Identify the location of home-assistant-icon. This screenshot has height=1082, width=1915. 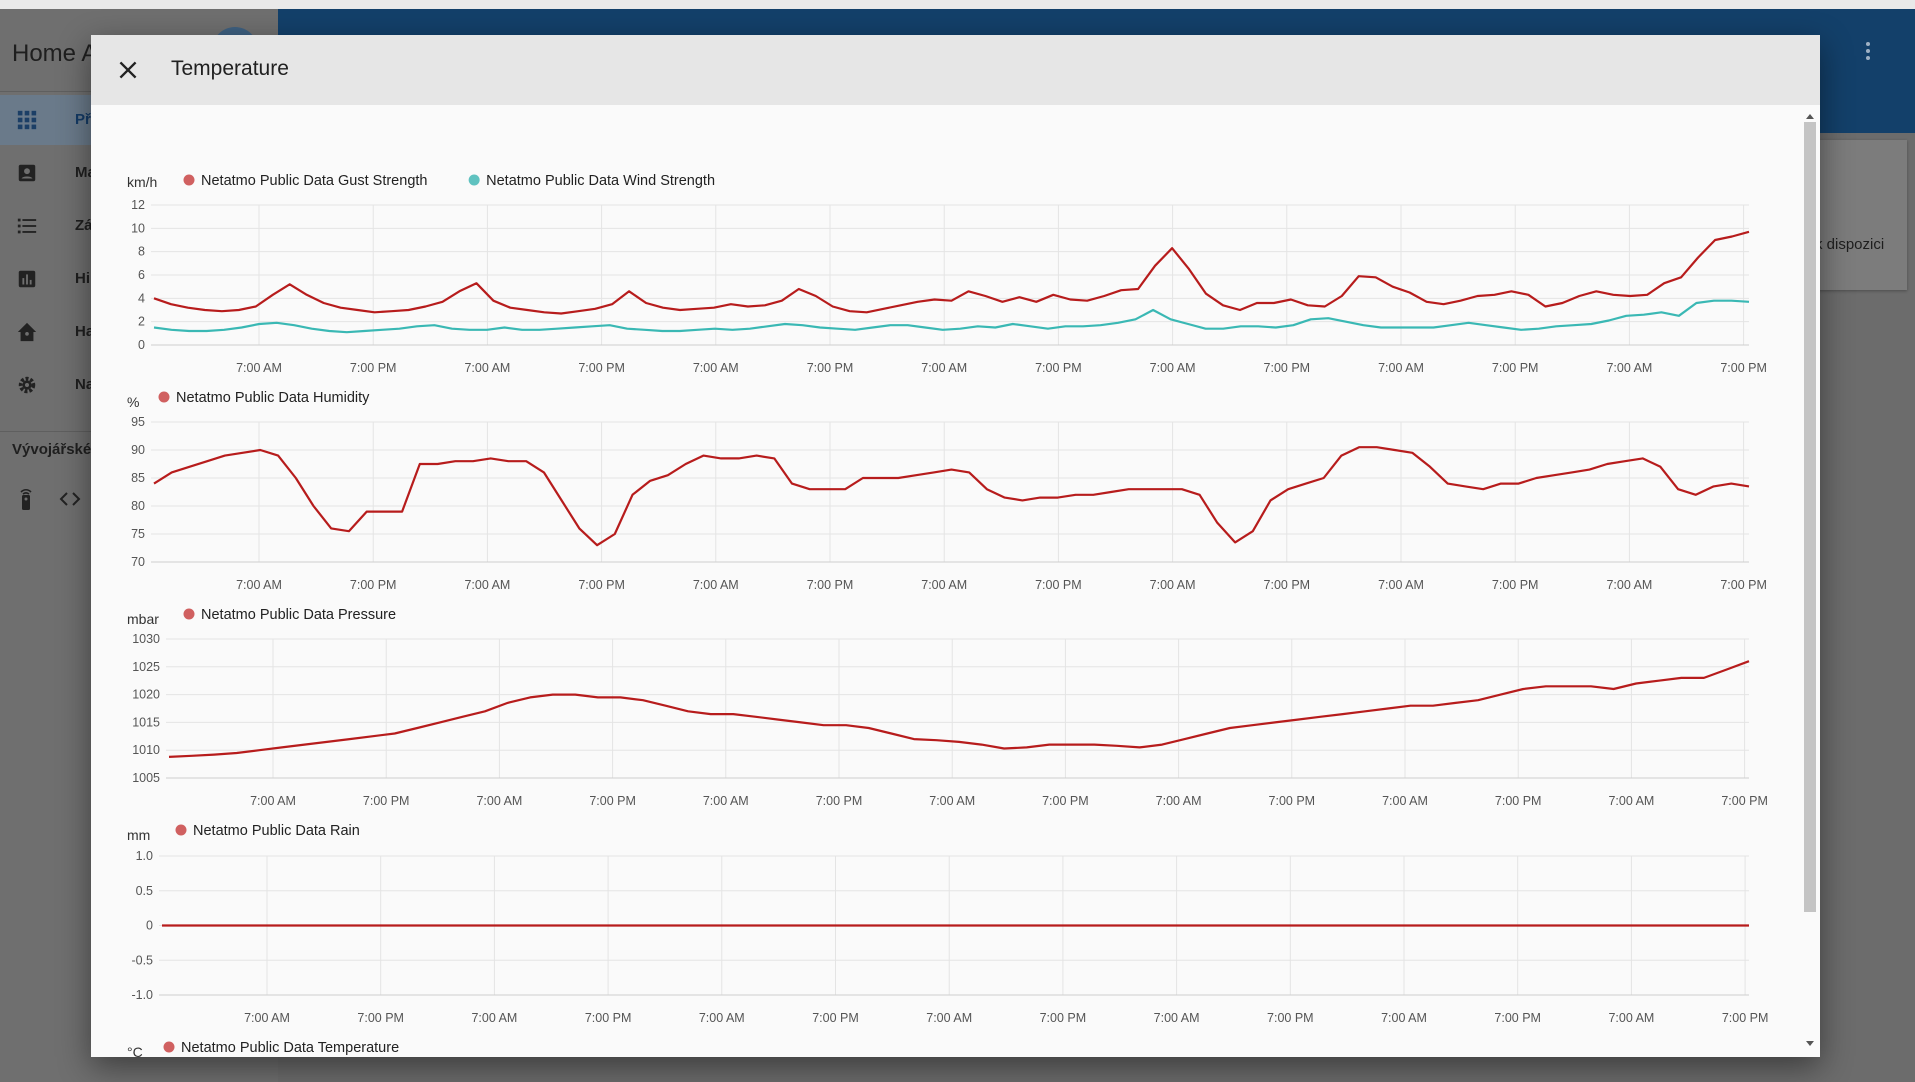
(27, 332).